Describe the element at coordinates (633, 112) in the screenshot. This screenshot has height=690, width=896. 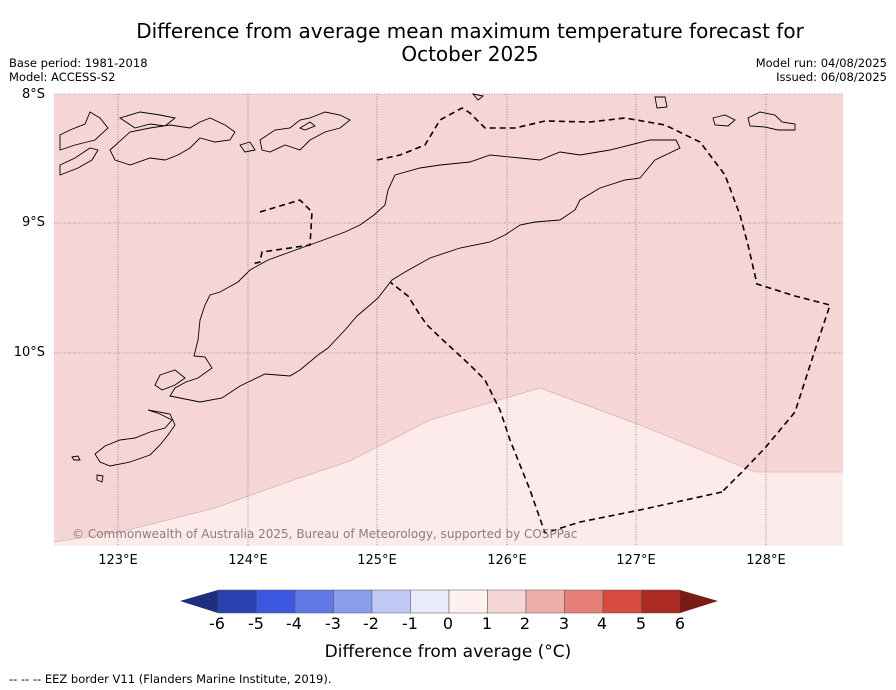
I see `small-islands` at that location.